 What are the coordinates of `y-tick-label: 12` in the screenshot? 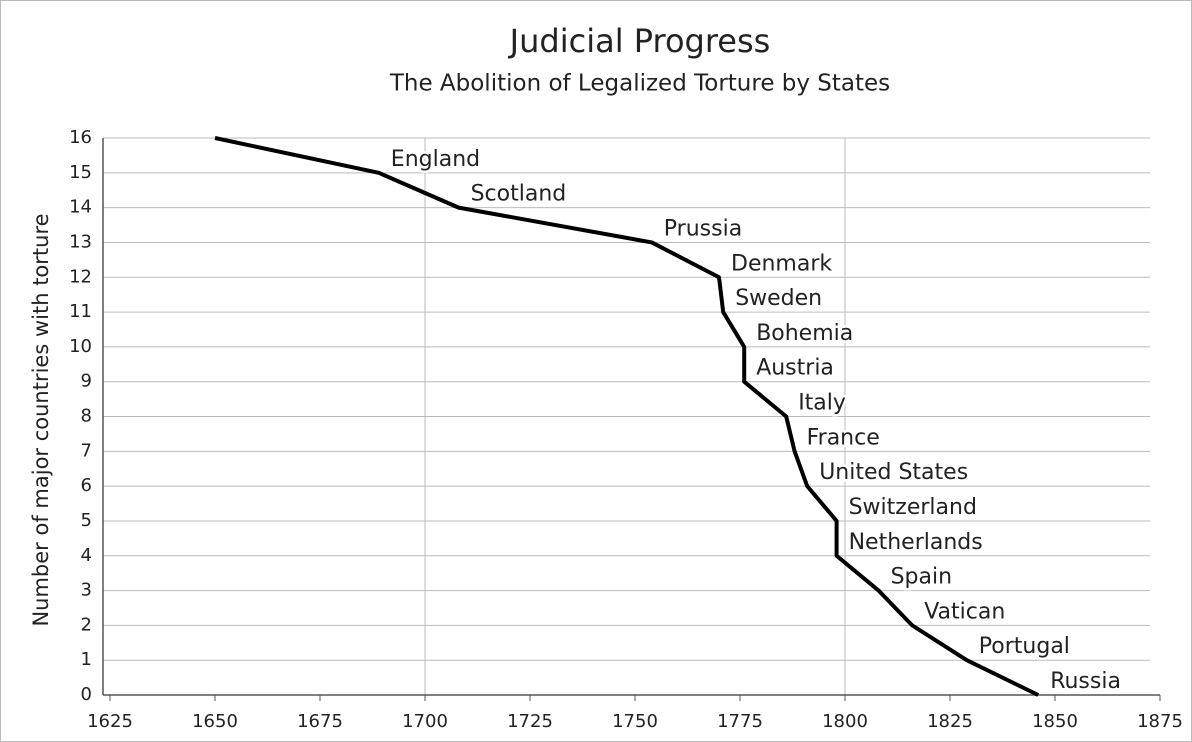 It's located at (80, 276).